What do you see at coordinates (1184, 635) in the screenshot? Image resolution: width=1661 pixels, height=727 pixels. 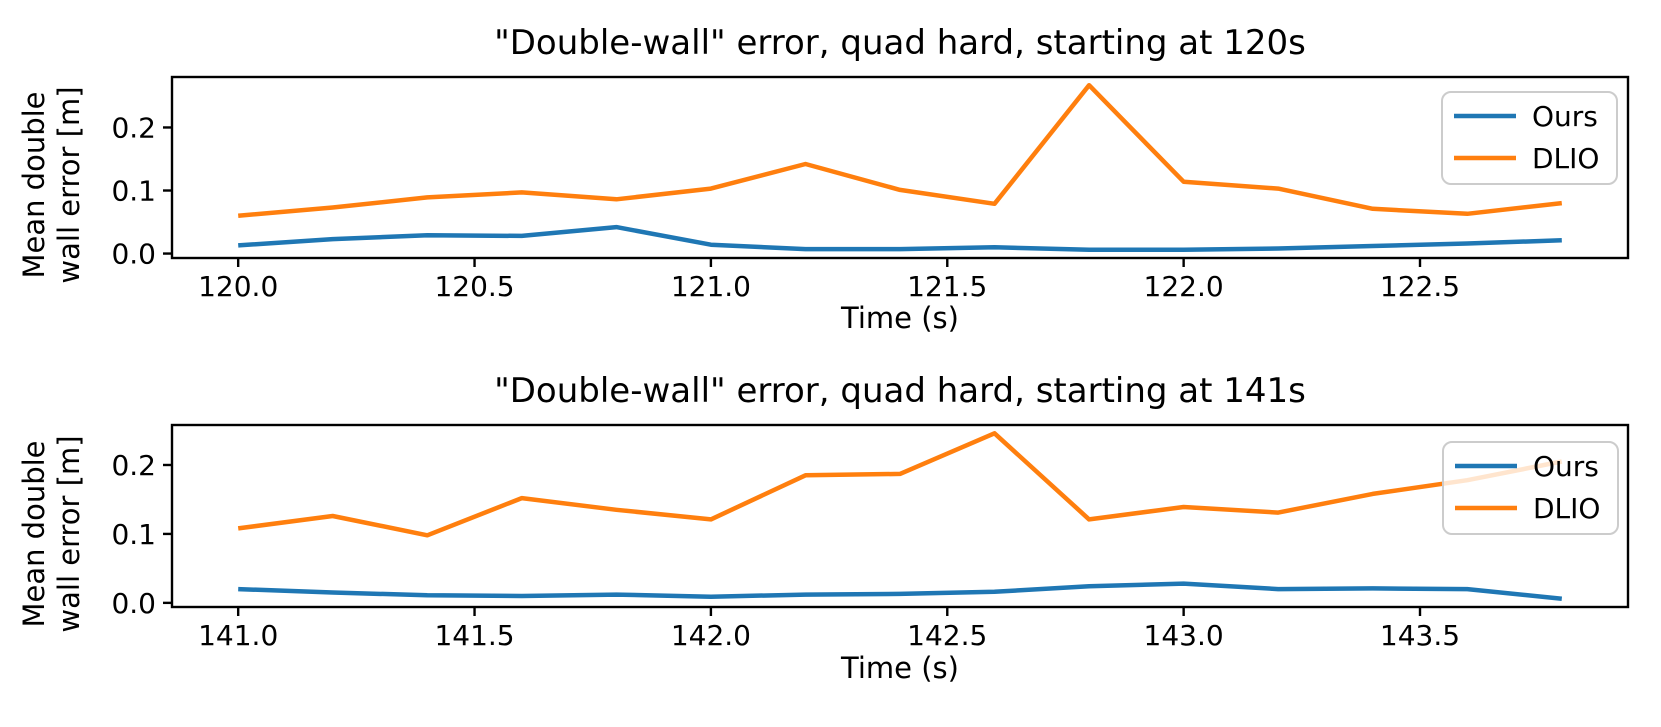 I see `x-tick-label: 143.0` at bounding box center [1184, 635].